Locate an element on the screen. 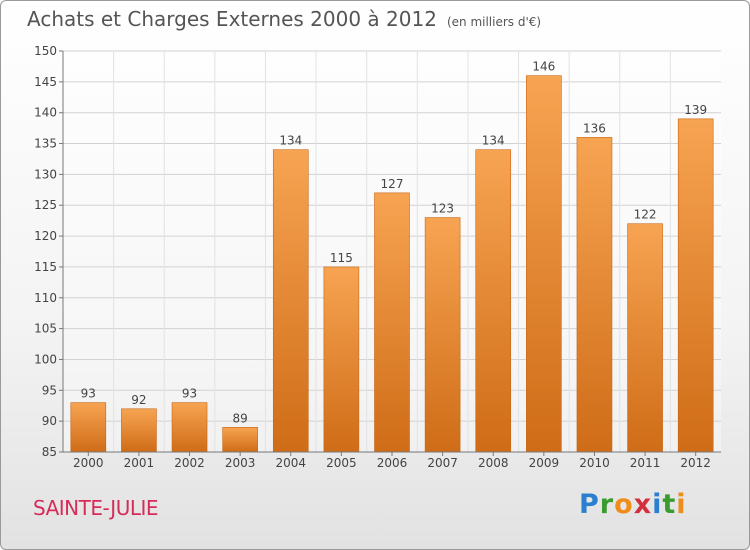  data-label: 89 is located at coordinates (240, 418).